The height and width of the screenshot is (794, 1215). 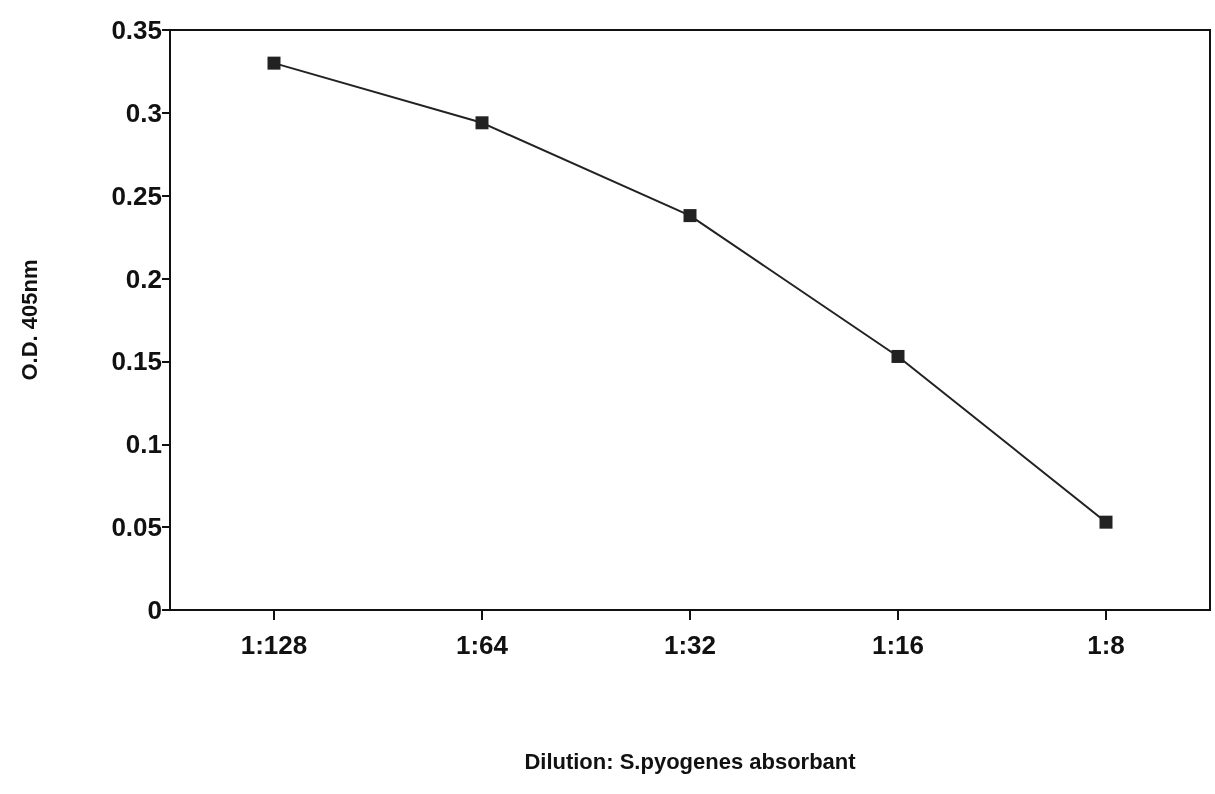 What do you see at coordinates (143, 112) in the screenshot?
I see `y-tick-label: 0.3` at bounding box center [143, 112].